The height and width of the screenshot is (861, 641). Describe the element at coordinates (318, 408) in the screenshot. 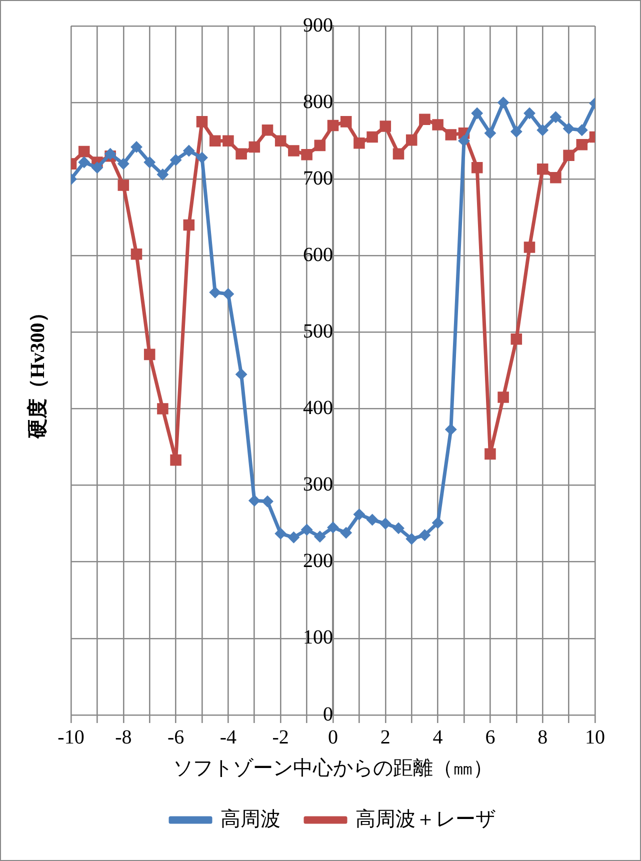

I see `y-tick-label: 400` at that location.